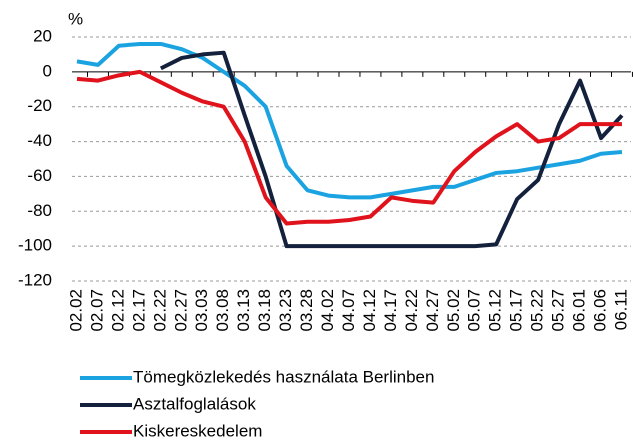  Describe the element at coordinates (96, 310) in the screenshot. I see `x-tick-label: 02.07` at that location.